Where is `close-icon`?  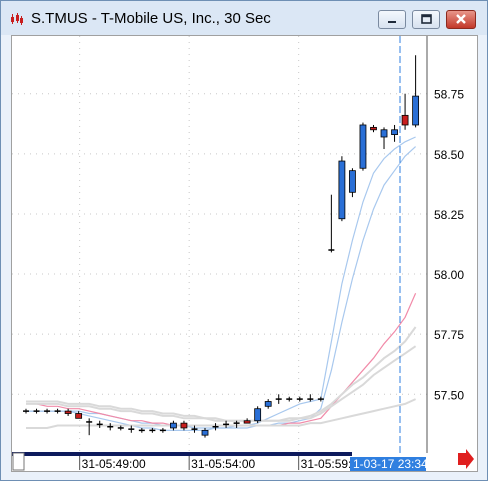
close-icon is located at coordinates (461, 19).